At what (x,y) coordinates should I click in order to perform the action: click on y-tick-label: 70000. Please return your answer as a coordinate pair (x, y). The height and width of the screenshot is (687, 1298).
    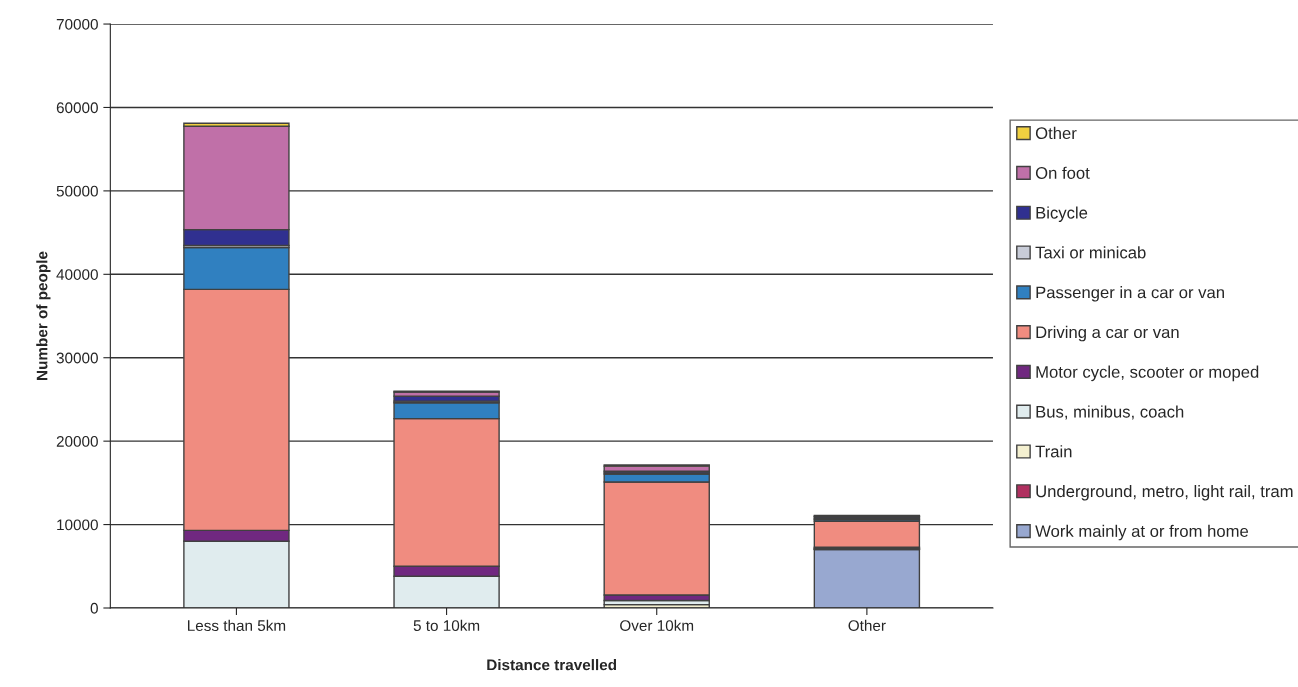
    Looking at the image, I should click on (77, 24).